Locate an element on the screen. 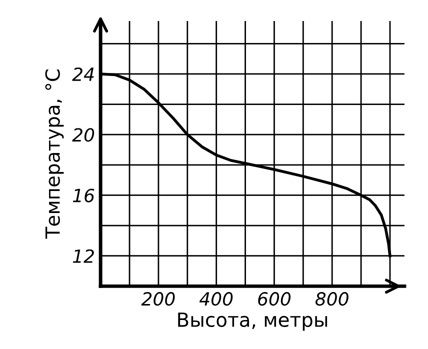  x-axis-title: Высота, метры is located at coordinates (253, 321).